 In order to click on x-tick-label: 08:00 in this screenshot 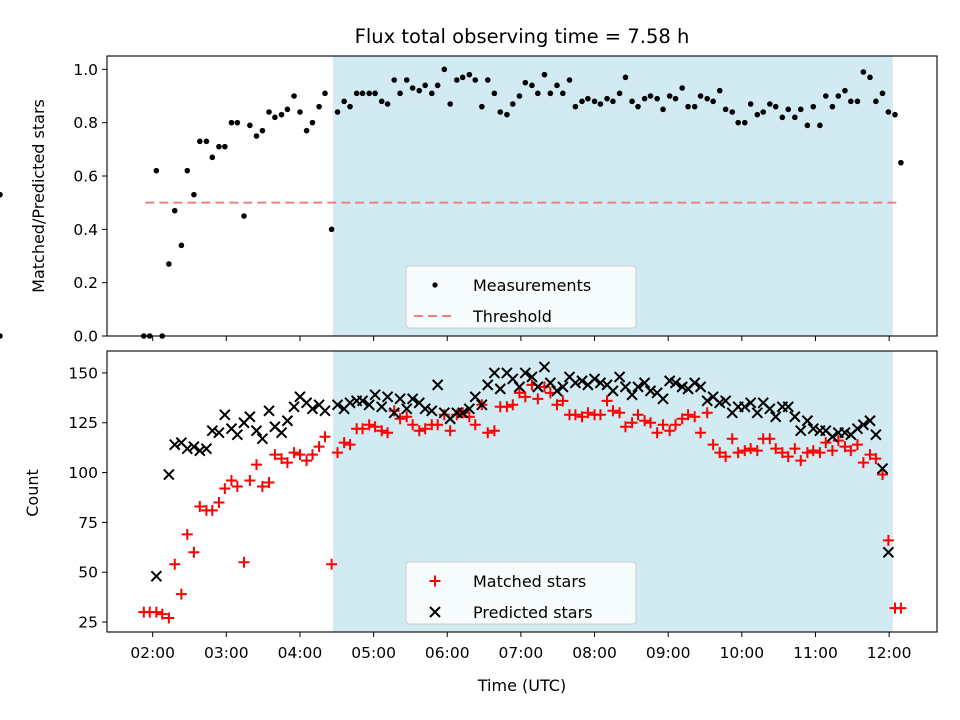, I will do `click(594, 653)`.